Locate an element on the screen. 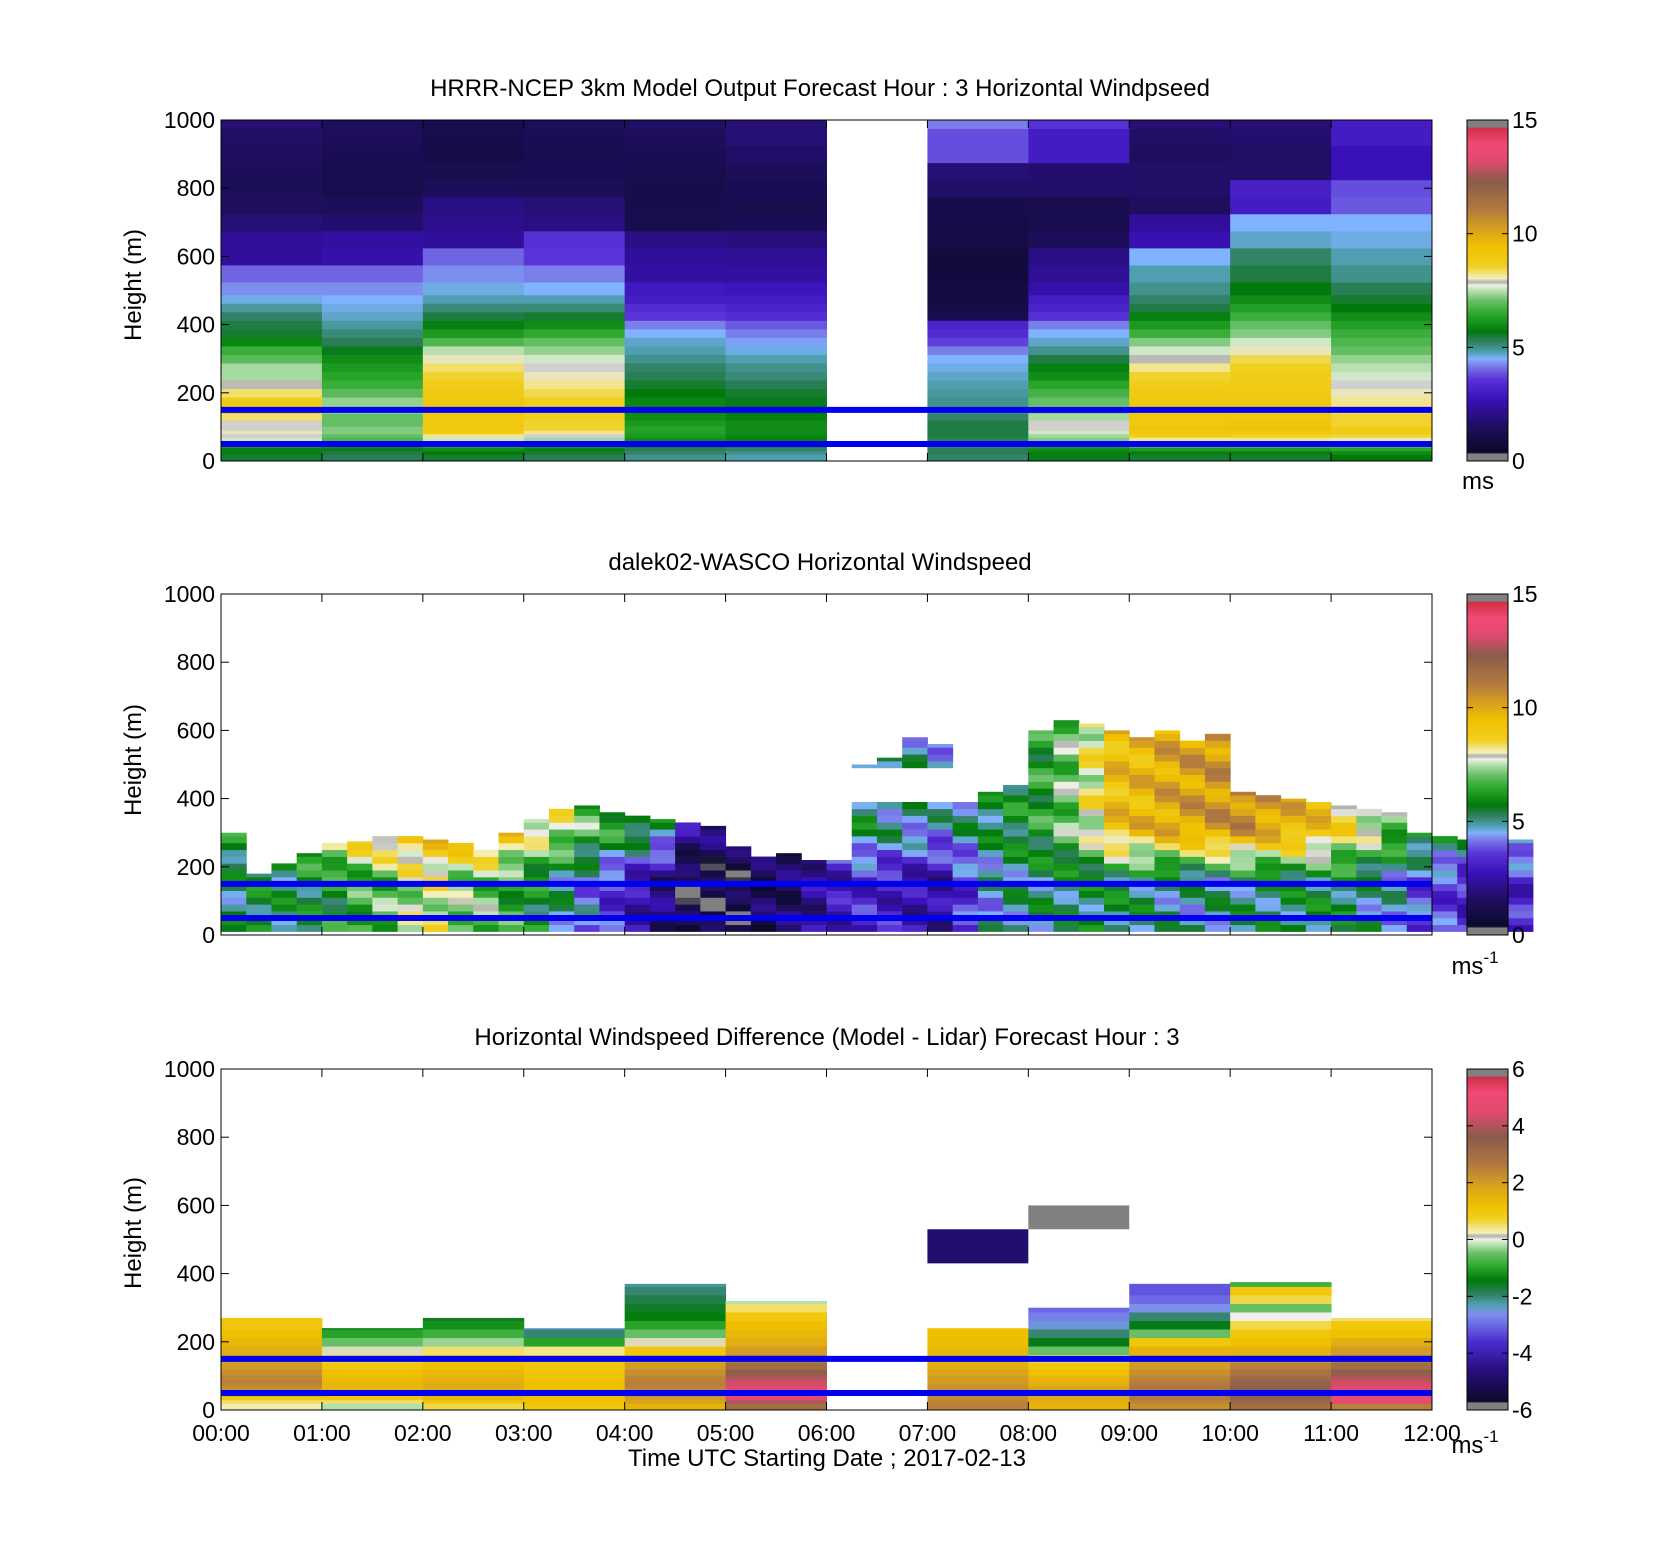 Image resolution: width=1680 pixels, height=1561 pixels. colorbar-tick-label: -2 is located at coordinates (1522, 1296).